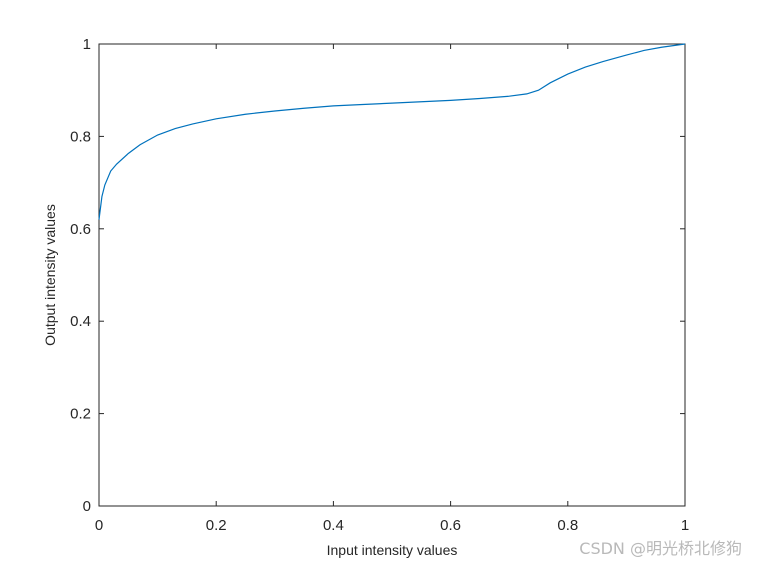  I want to click on y-tick-label: 0, so click(87, 506).